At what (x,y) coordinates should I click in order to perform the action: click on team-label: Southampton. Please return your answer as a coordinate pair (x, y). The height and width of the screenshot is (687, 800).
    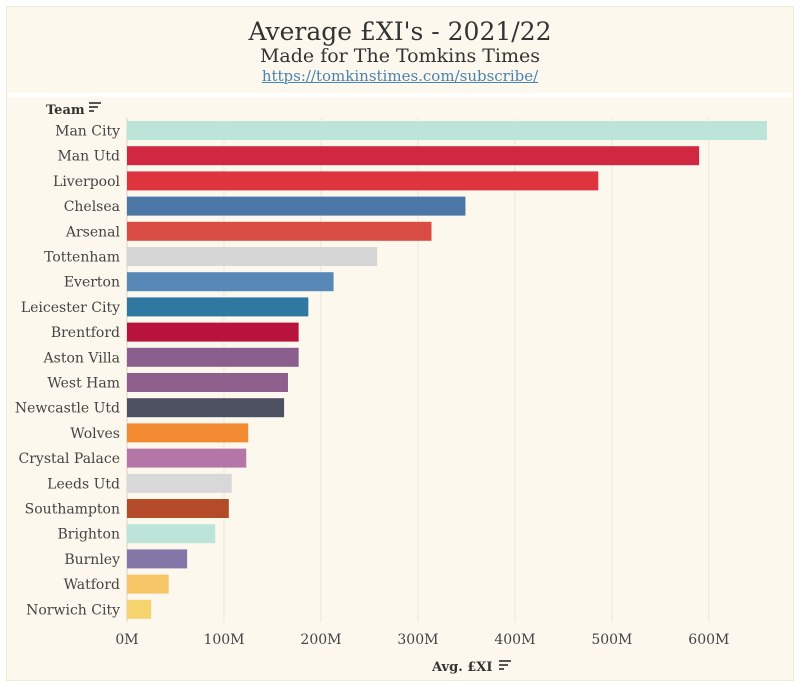
    Looking at the image, I should click on (72, 510).